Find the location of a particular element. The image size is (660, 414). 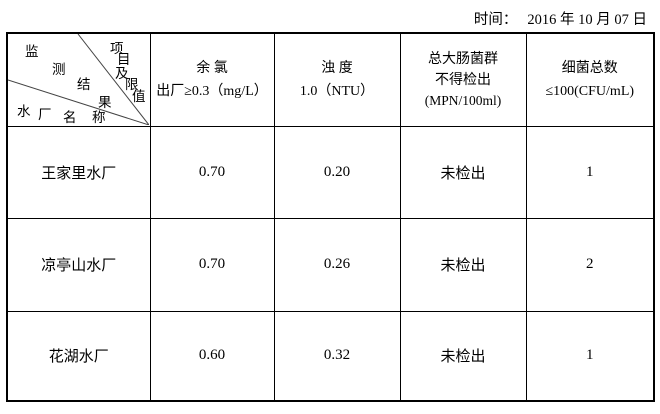

column-unit: (MPN/100ml) is located at coordinates (463, 100).